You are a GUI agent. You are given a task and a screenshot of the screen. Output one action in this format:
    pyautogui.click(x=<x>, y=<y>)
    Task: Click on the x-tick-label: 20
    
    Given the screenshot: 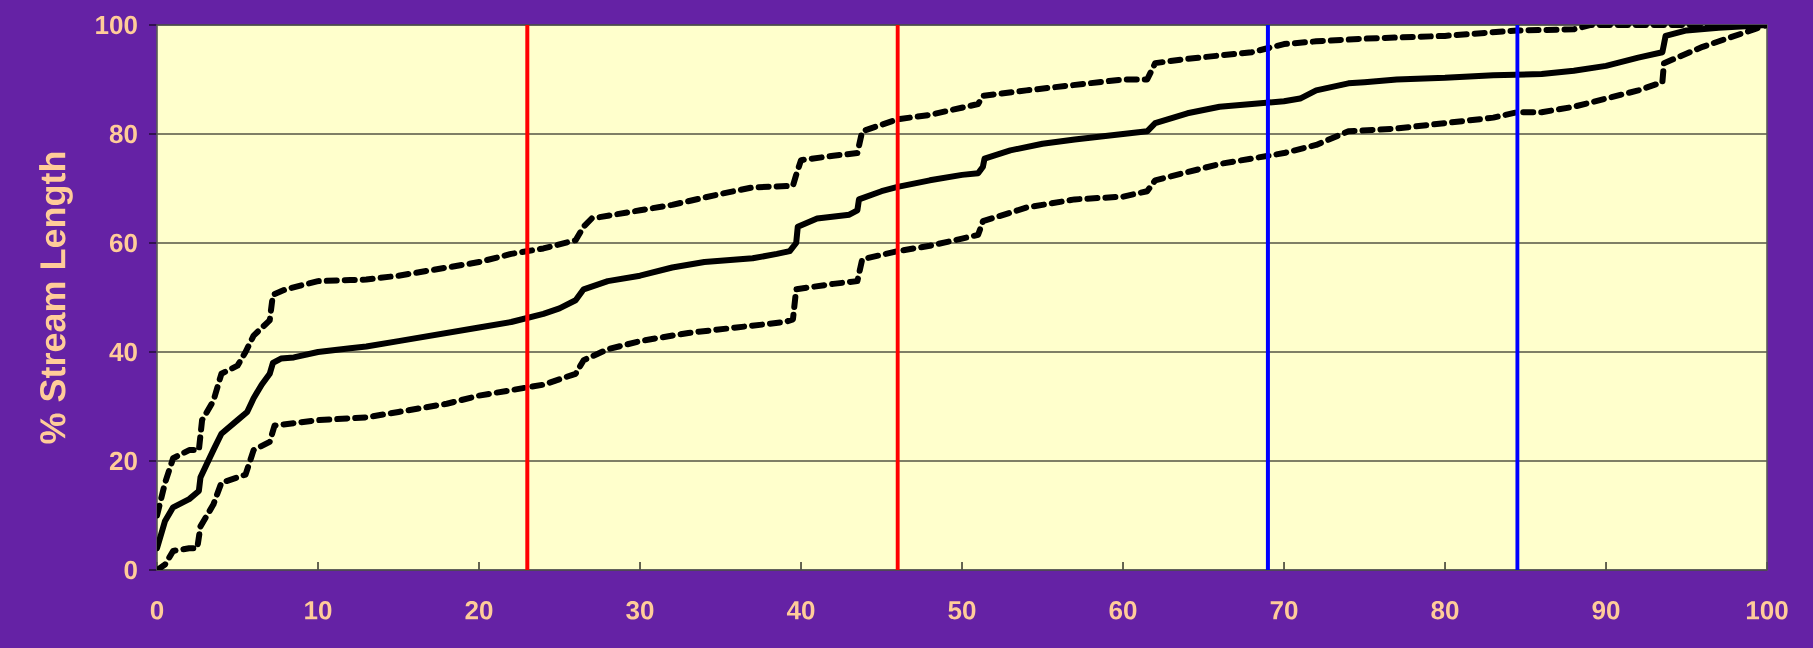 What is the action you would take?
    pyautogui.click(x=479, y=610)
    